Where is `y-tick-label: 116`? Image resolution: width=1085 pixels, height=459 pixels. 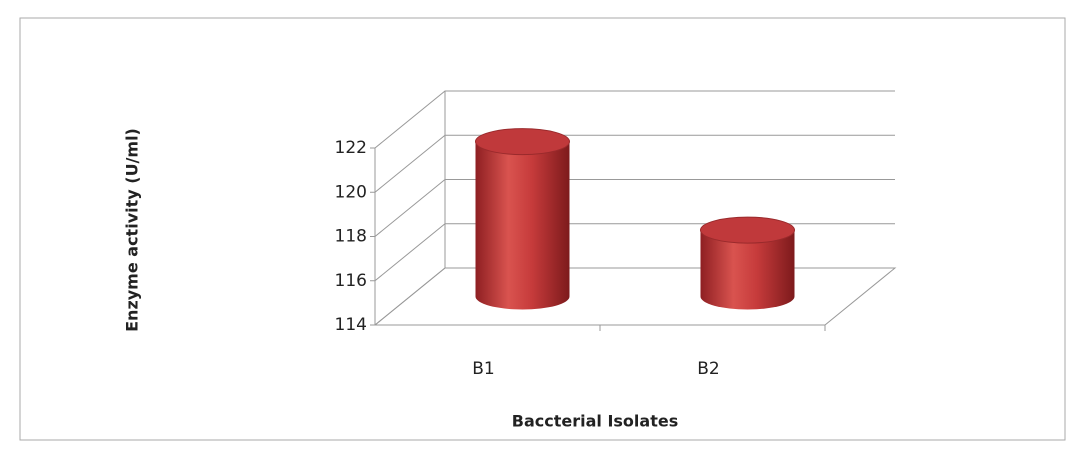
y-tick-label: 116 is located at coordinates (351, 281).